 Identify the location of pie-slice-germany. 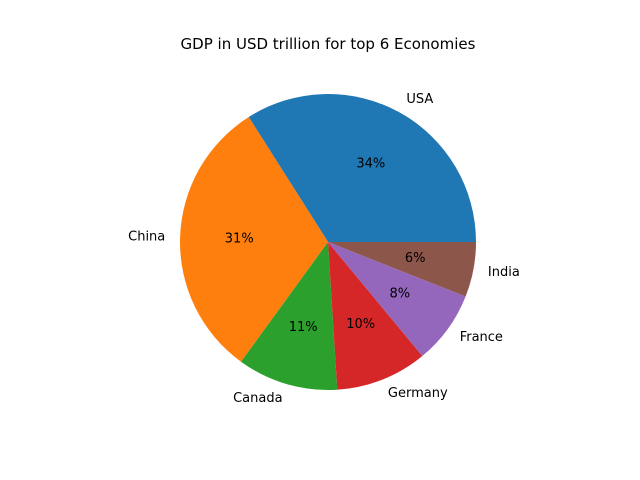
(375, 316).